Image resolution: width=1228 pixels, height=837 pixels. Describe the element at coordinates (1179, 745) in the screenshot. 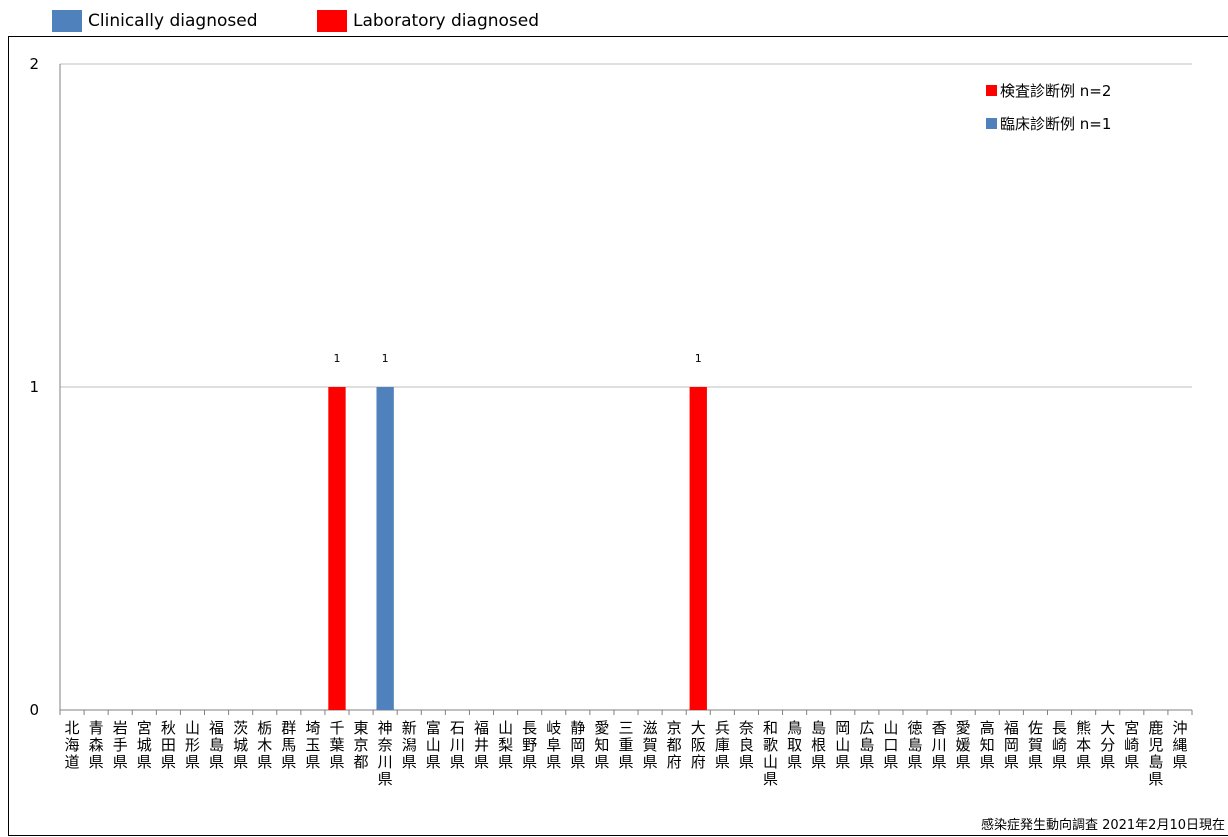

I see `x-tick-label: 沖縄県` at that location.